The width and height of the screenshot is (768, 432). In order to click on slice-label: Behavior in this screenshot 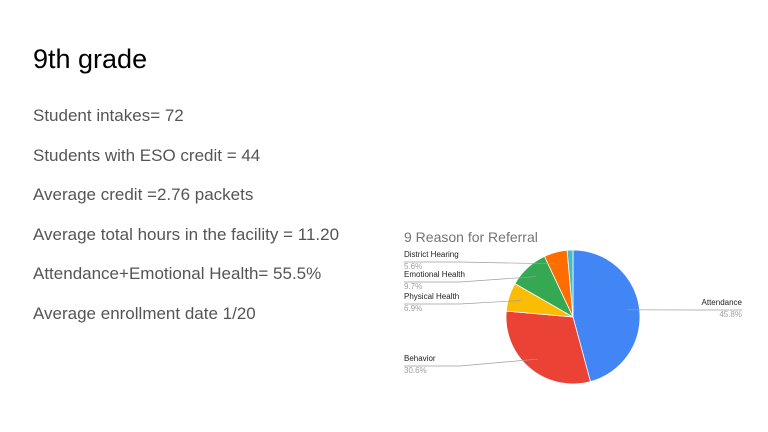, I will do `click(420, 358)`.